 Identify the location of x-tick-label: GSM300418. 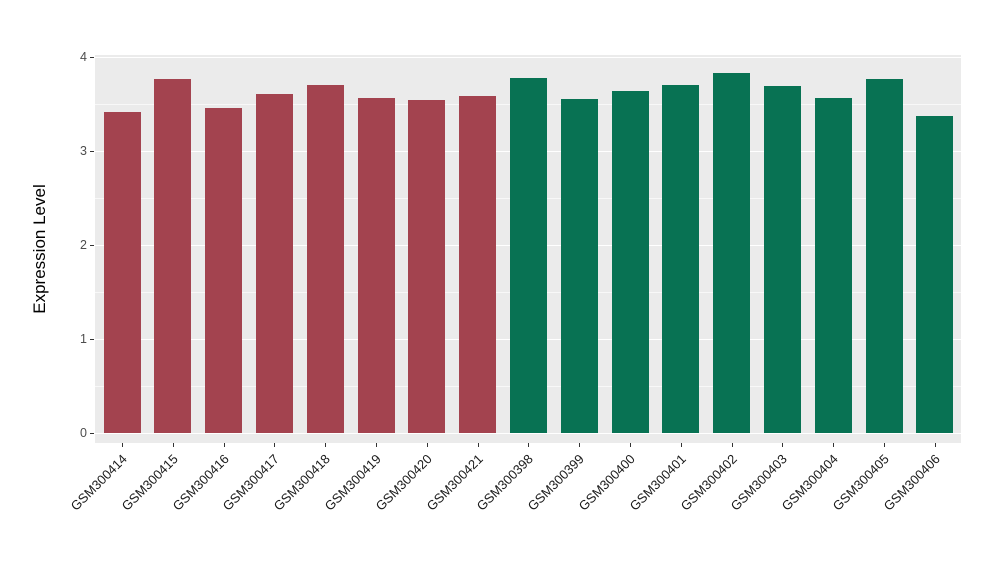
(302, 482).